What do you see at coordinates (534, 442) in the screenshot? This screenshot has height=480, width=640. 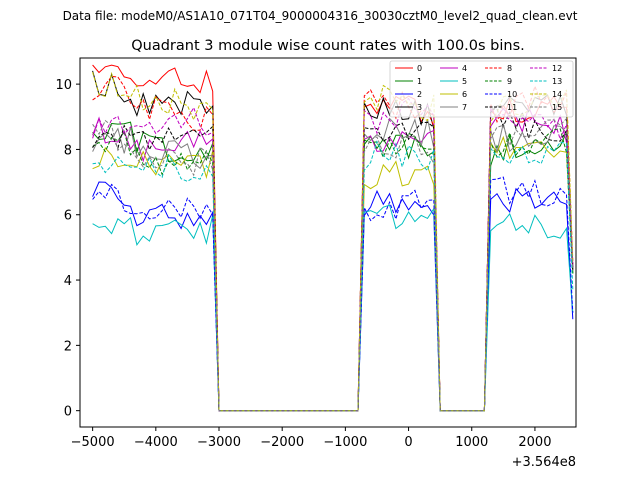 I see `x-tick-label: 2000` at bounding box center [534, 442].